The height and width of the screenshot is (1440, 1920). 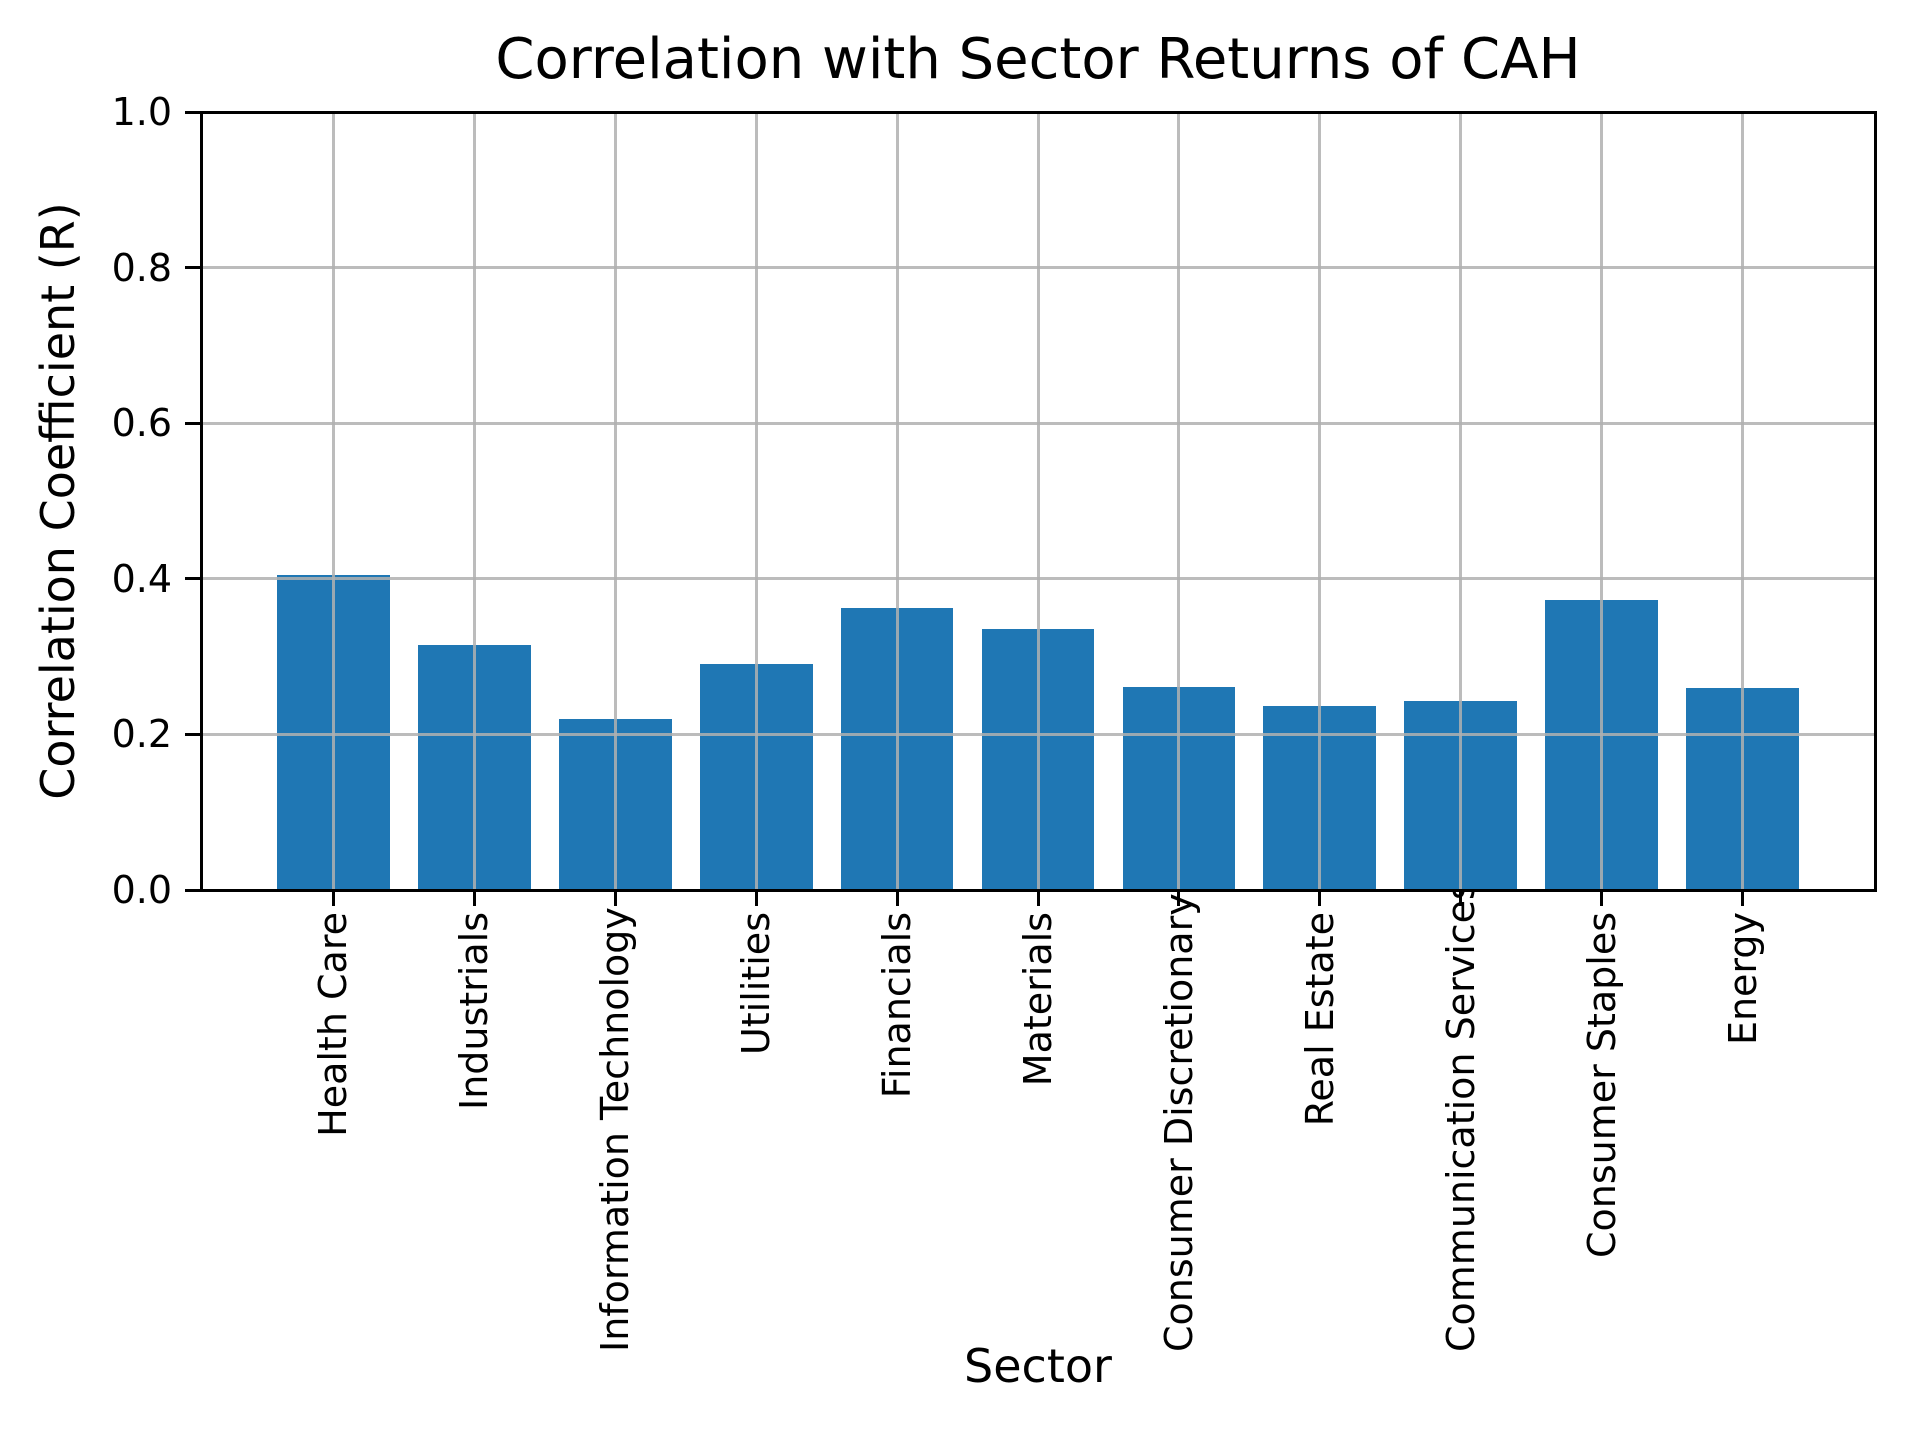 What do you see at coordinates (141, 423) in the screenshot?
I see `y-tick-label-0.6: 0.6` at bounding box center [141, 423].